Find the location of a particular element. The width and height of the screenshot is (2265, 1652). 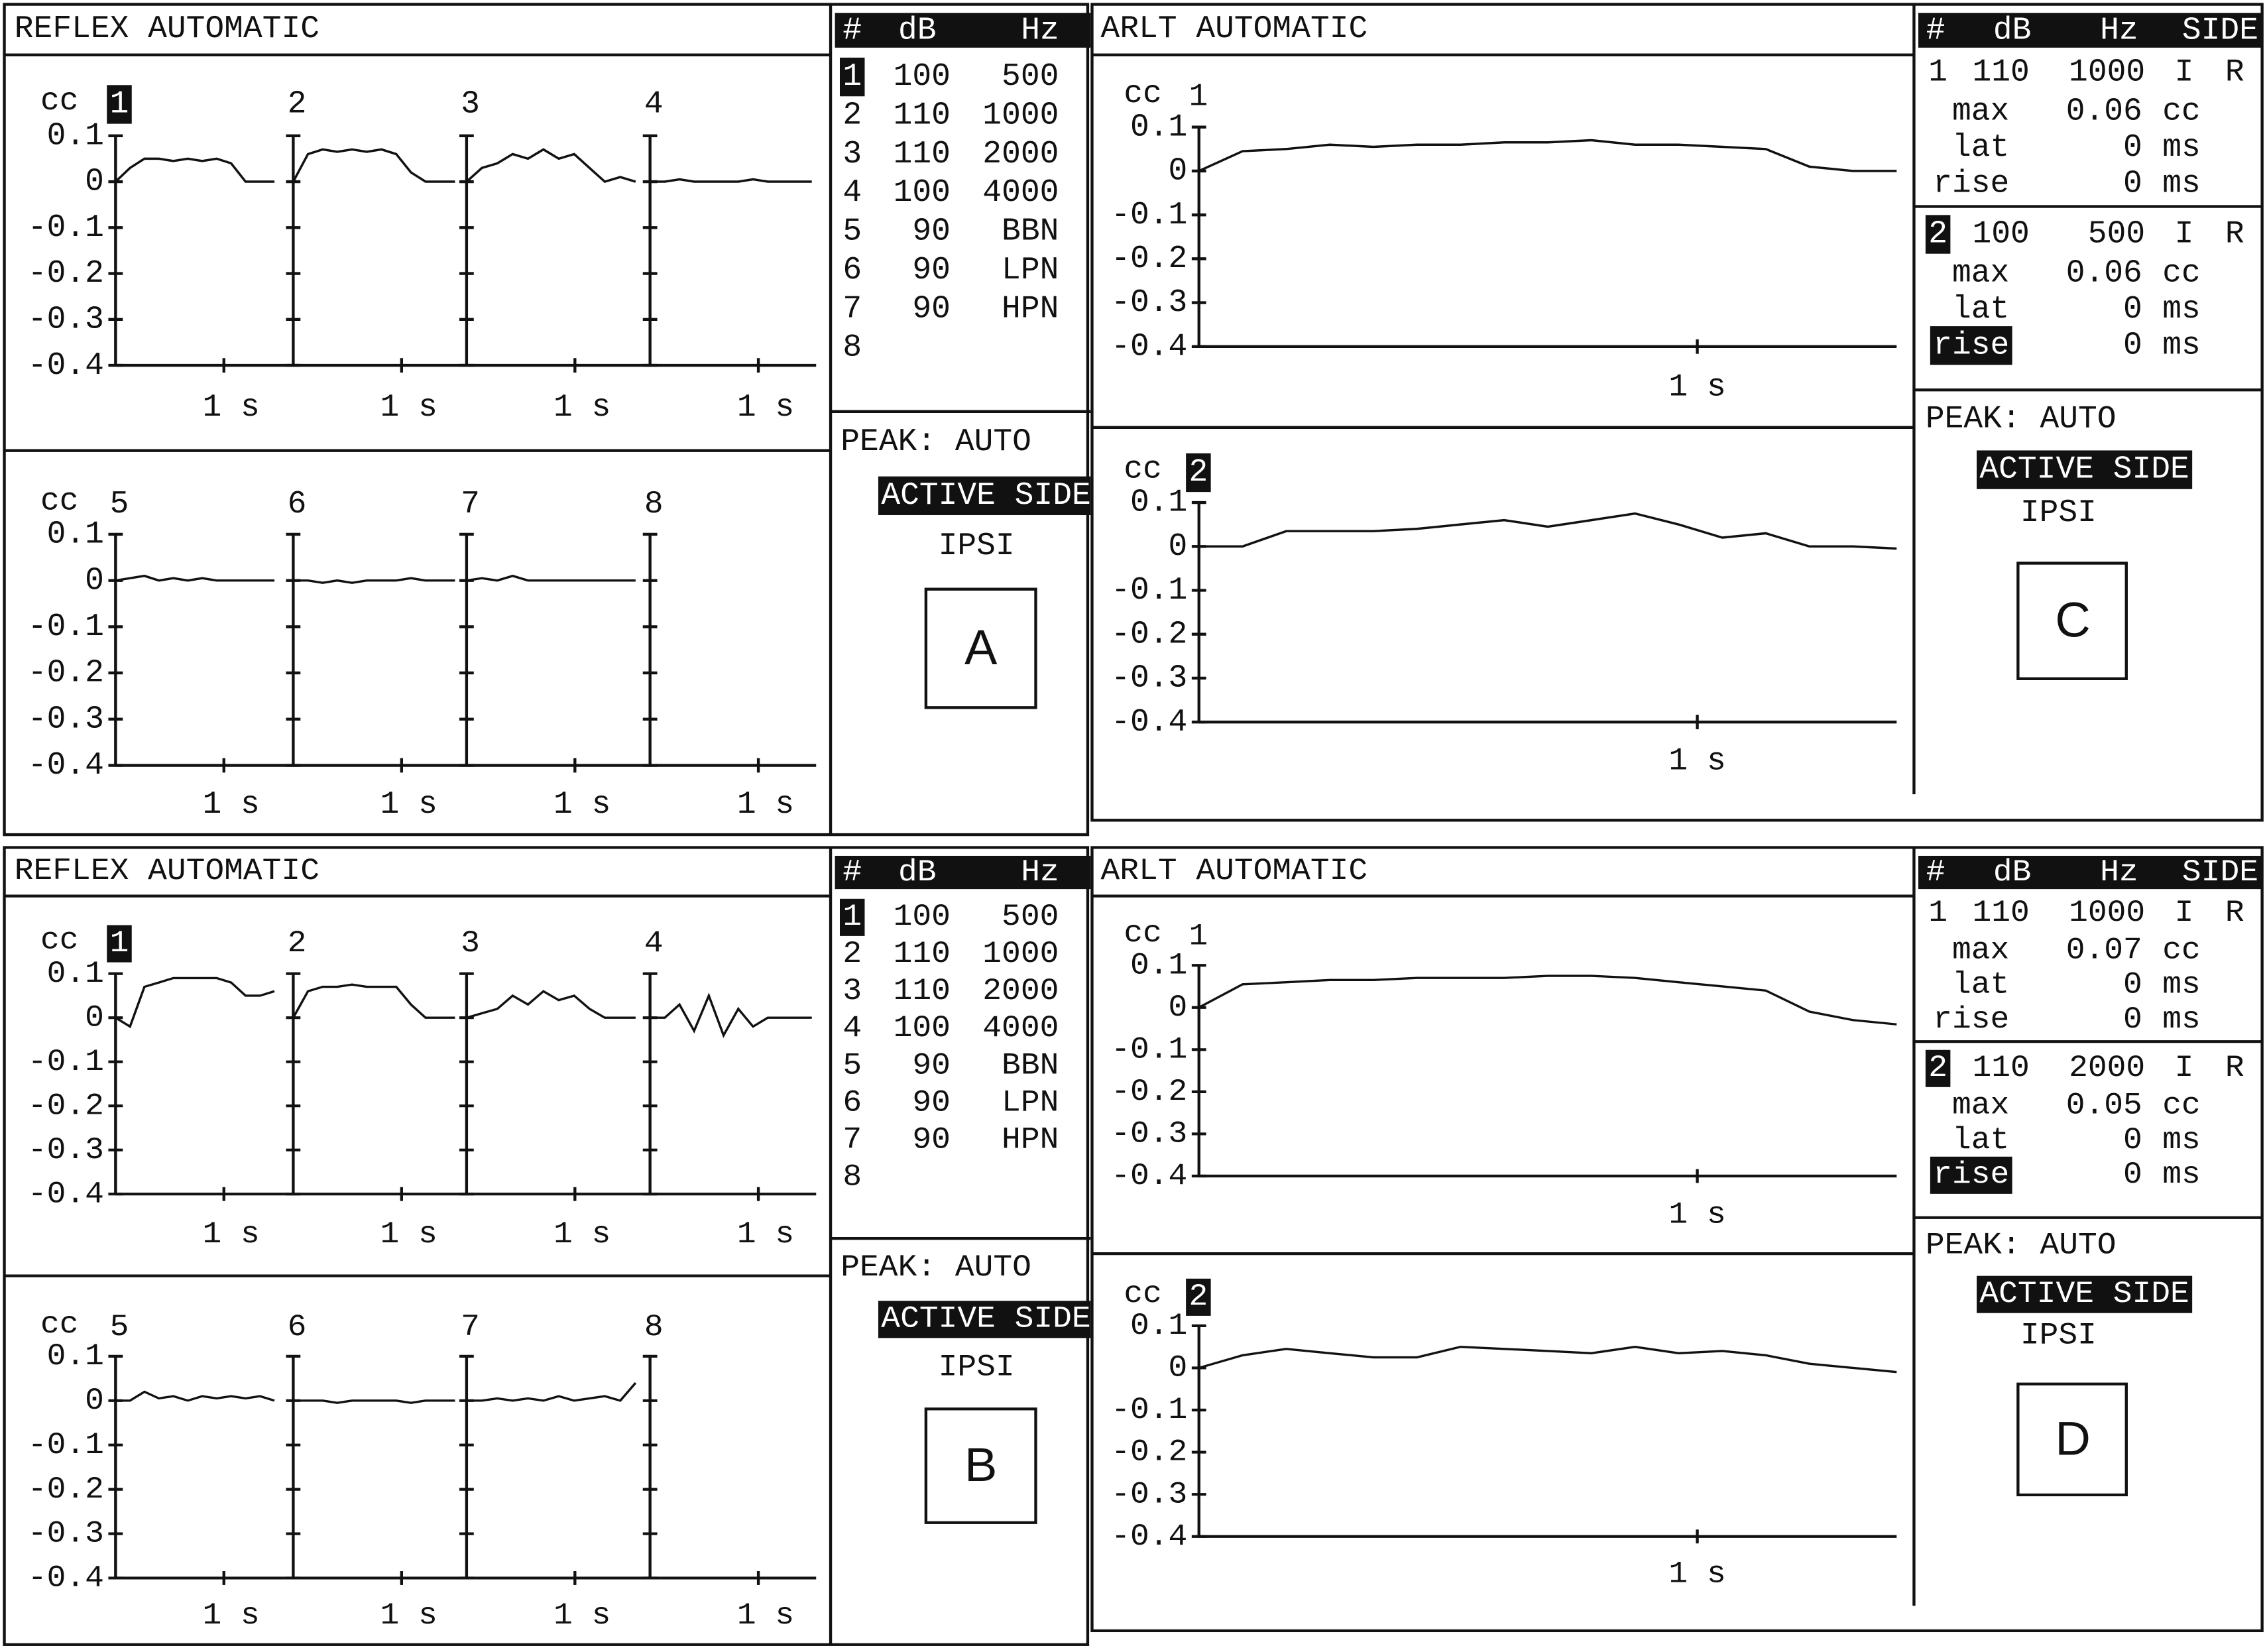

table-header-bar is located at coordinates (2090, 872).